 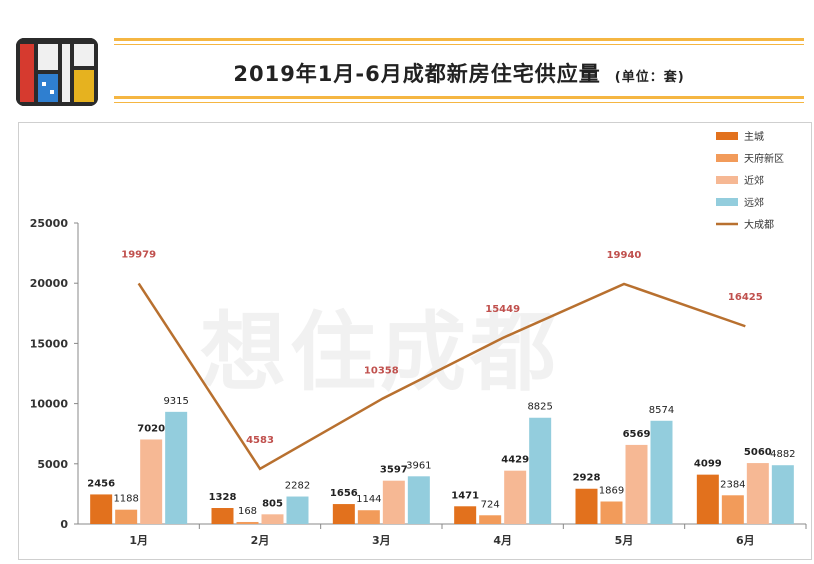 What do you see at coordinates (138, 540) in the screenshot?
I see `x-tick-label: 1月` at bounding box center [138, 540].